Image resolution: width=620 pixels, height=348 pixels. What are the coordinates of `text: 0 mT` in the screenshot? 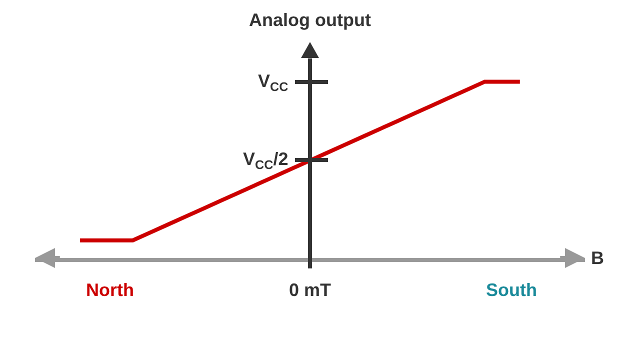 It's located at (310, 290).